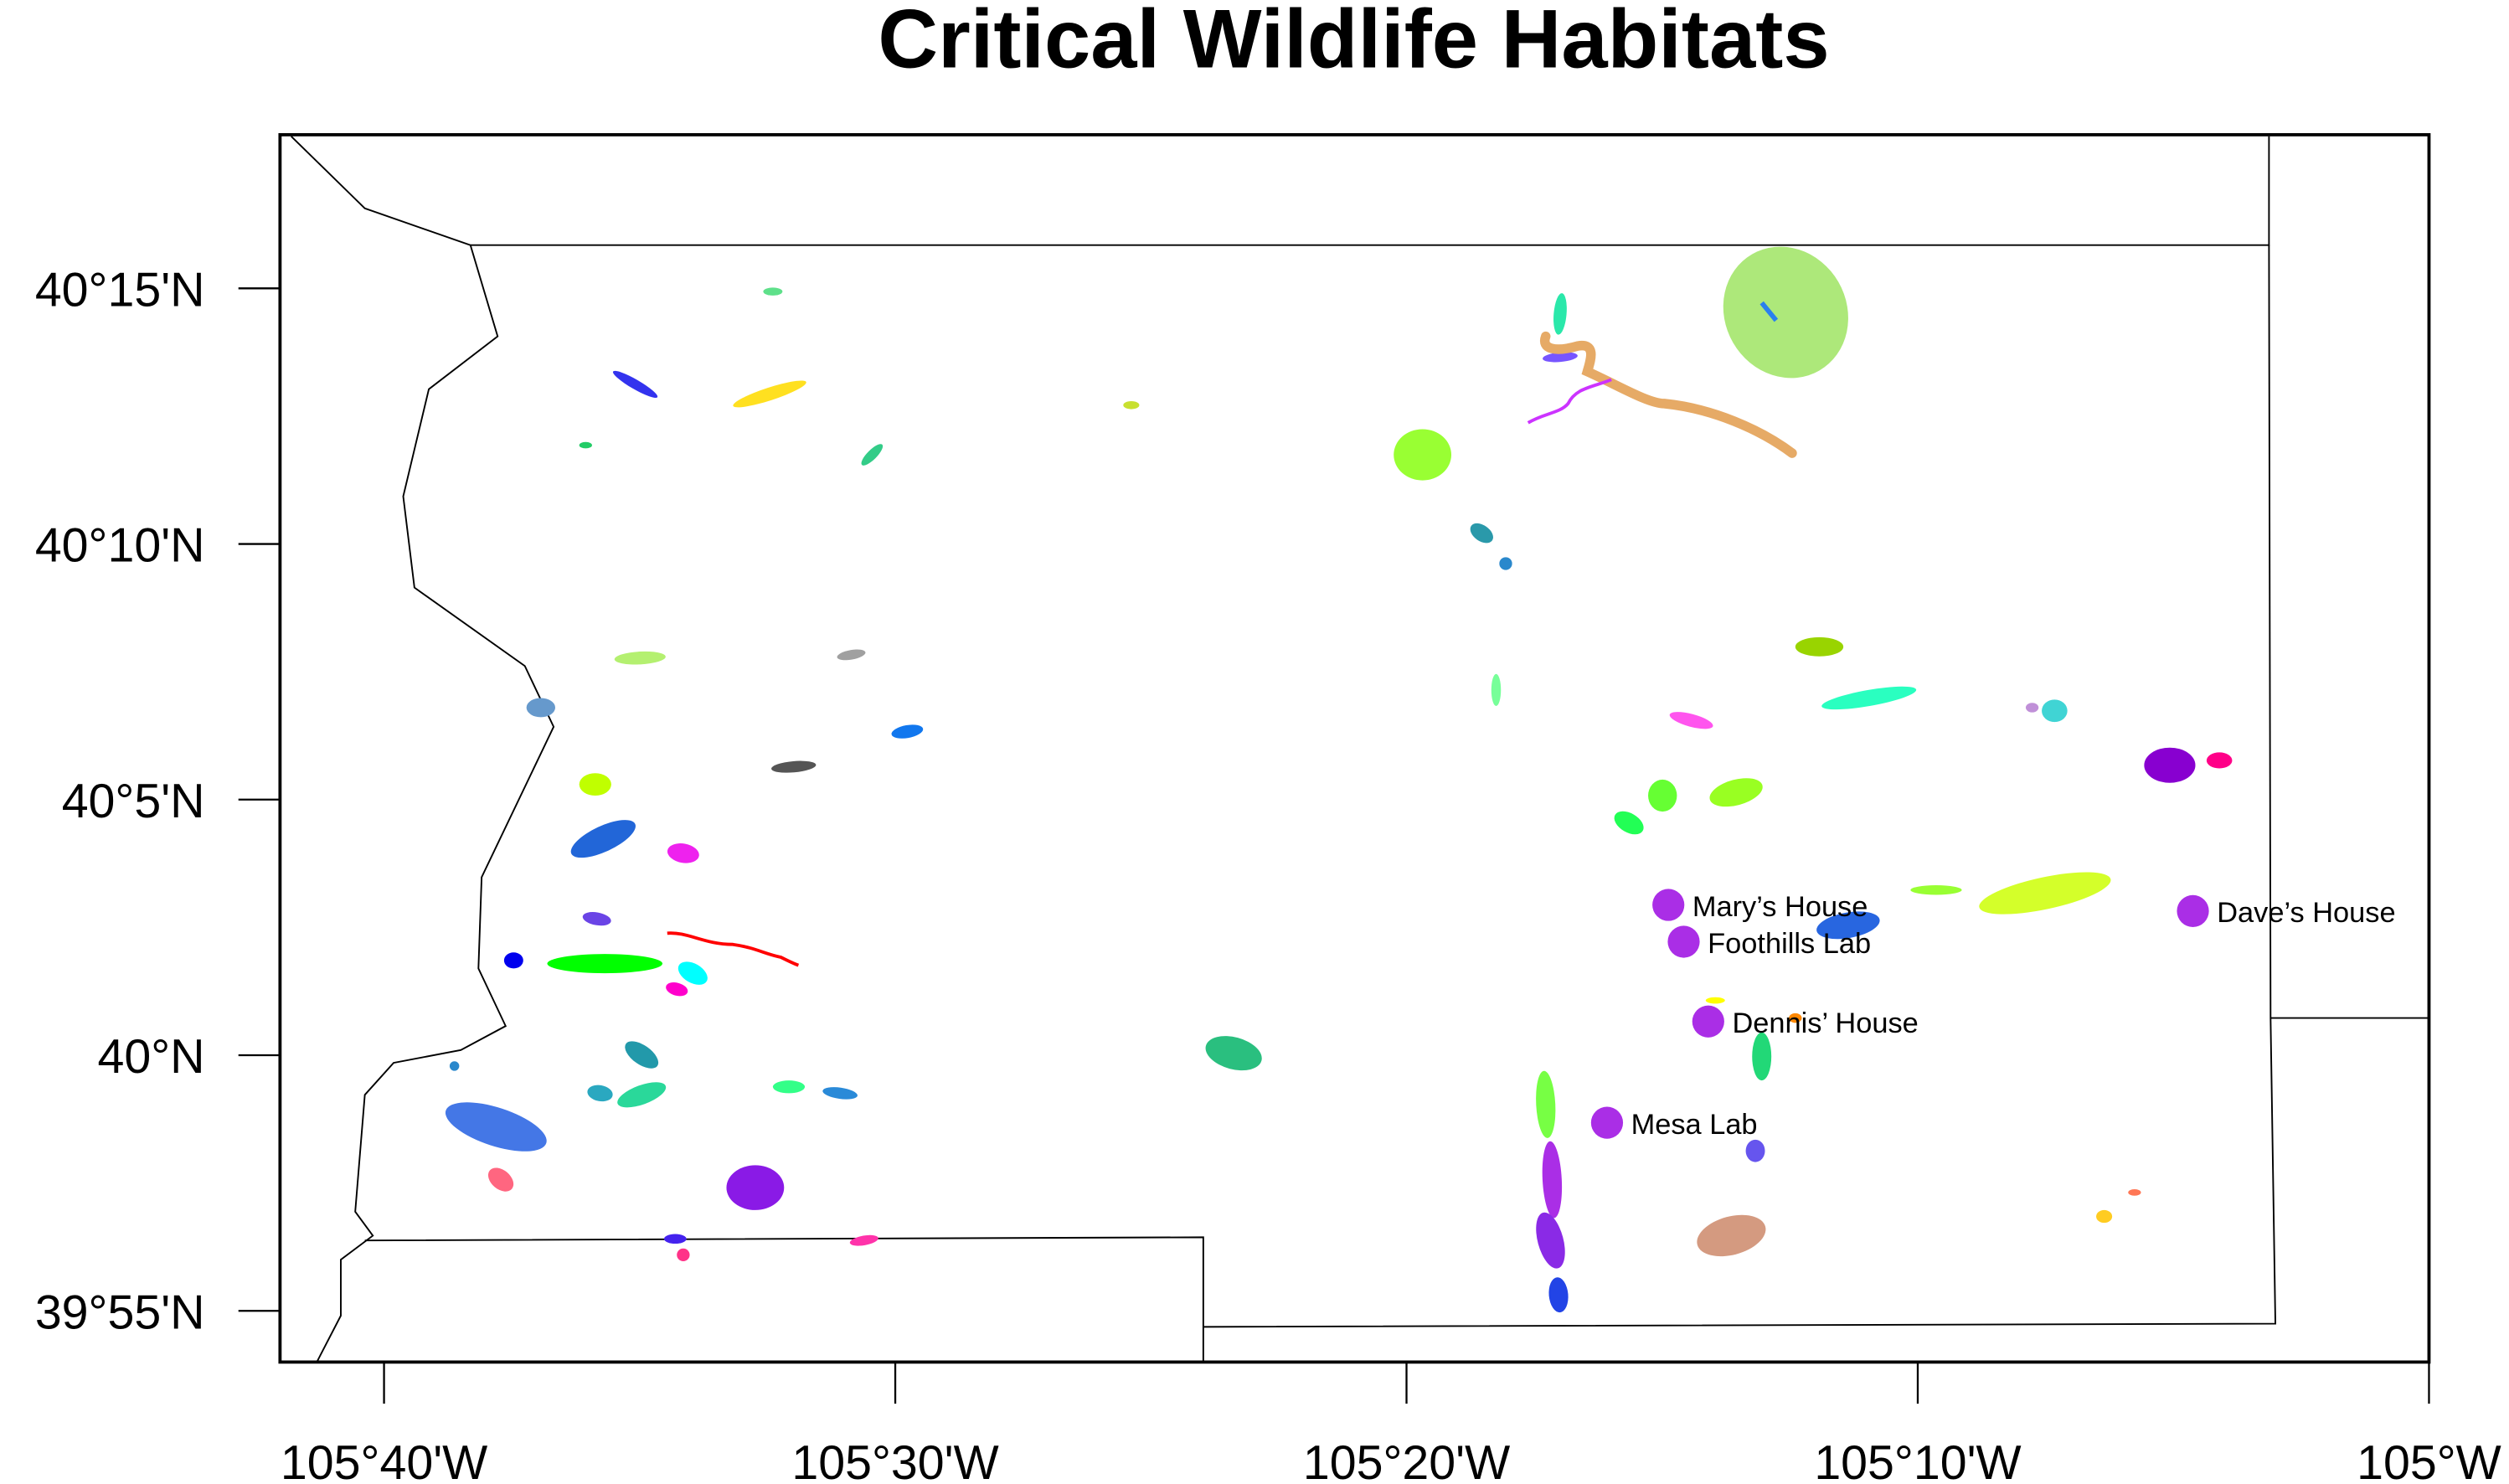 Image resolution: width=2509 pixels, height=1484 pixels. I want to click on y-tick-label: 40°5'N, so click(133, 801).